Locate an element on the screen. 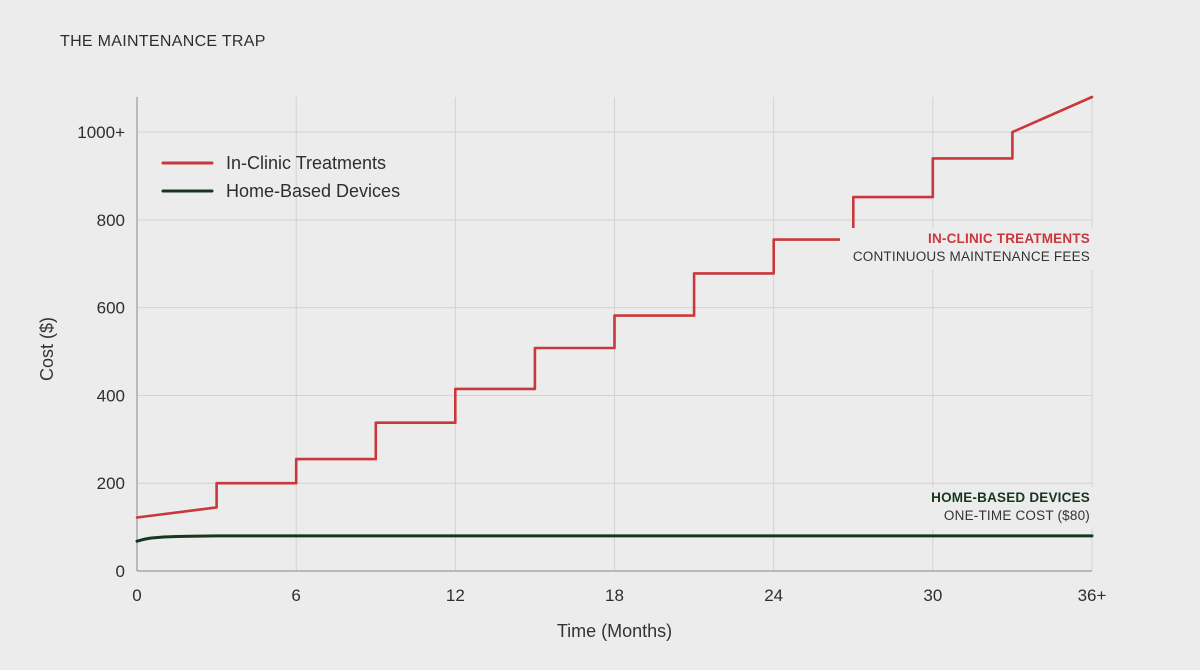 This screenshot has height=670, width=1200. annotation-heading: IN-CLINIC TREATMENTS is located at coordinates (1009, 238).